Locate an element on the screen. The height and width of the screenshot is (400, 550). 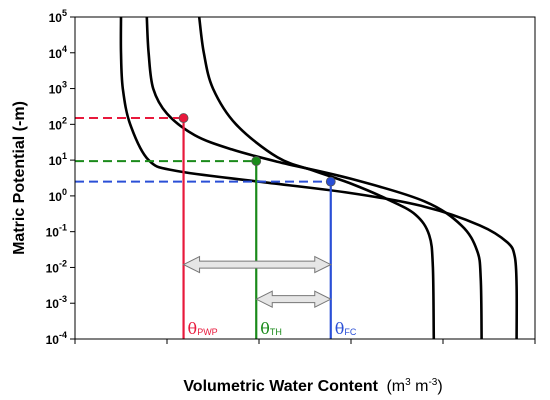
y-tick-base-7: 10 is located at coordinates (56, 90).